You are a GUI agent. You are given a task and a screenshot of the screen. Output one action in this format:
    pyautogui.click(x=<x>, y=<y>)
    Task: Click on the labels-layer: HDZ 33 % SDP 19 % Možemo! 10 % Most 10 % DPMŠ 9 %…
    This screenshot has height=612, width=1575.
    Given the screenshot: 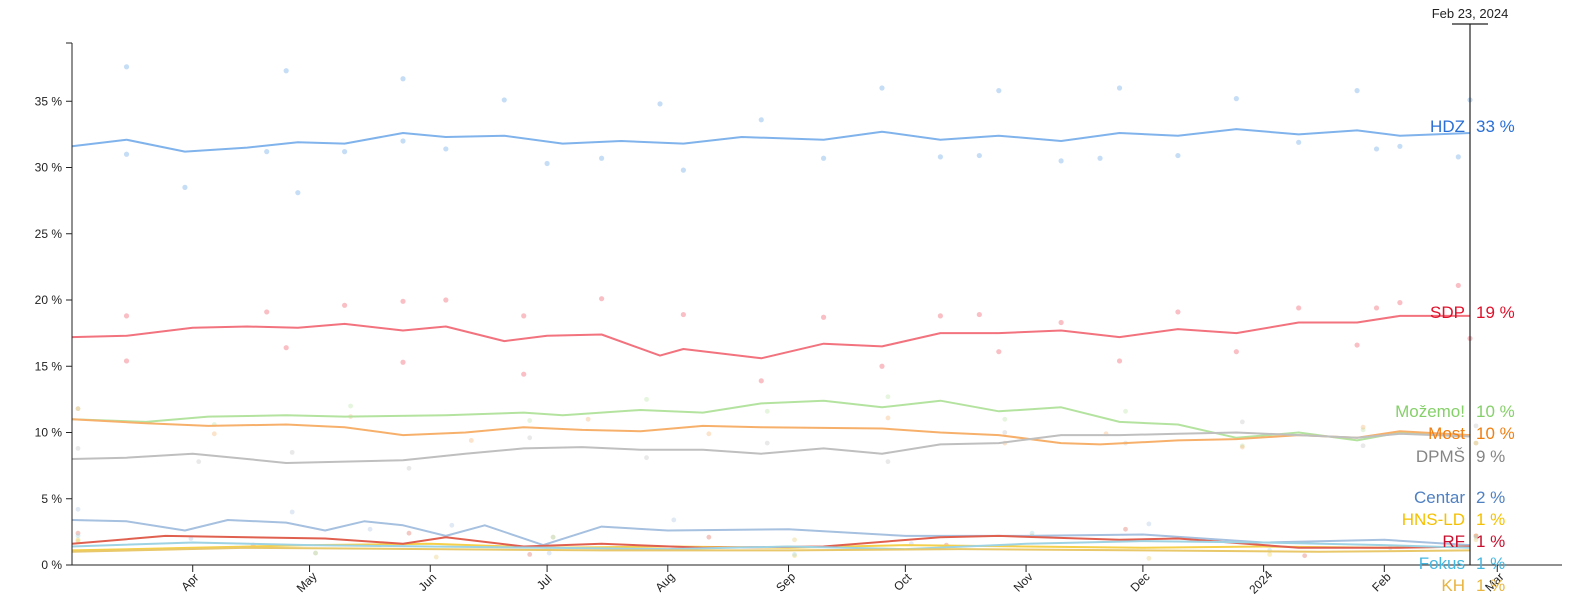 What is the action you would take?
    pyautogui.click(x=1455, y=356)
    